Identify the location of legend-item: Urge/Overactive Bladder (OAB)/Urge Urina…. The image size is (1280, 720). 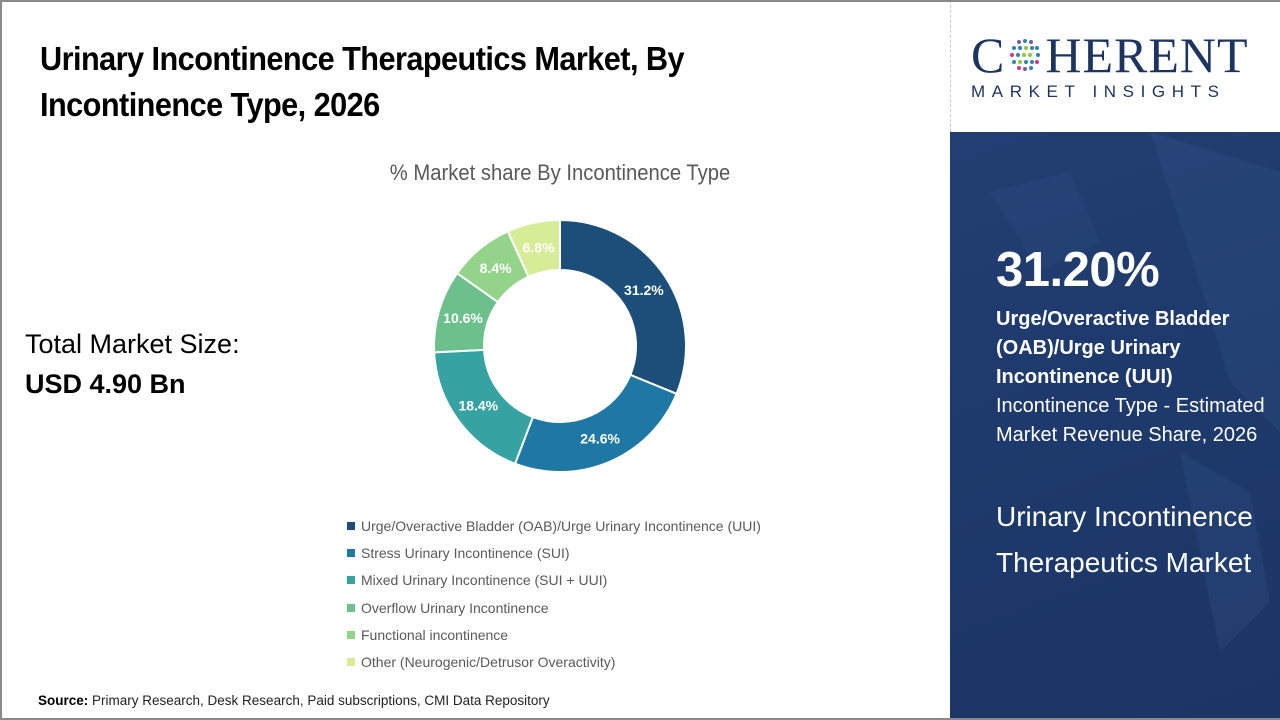
(554, 525).